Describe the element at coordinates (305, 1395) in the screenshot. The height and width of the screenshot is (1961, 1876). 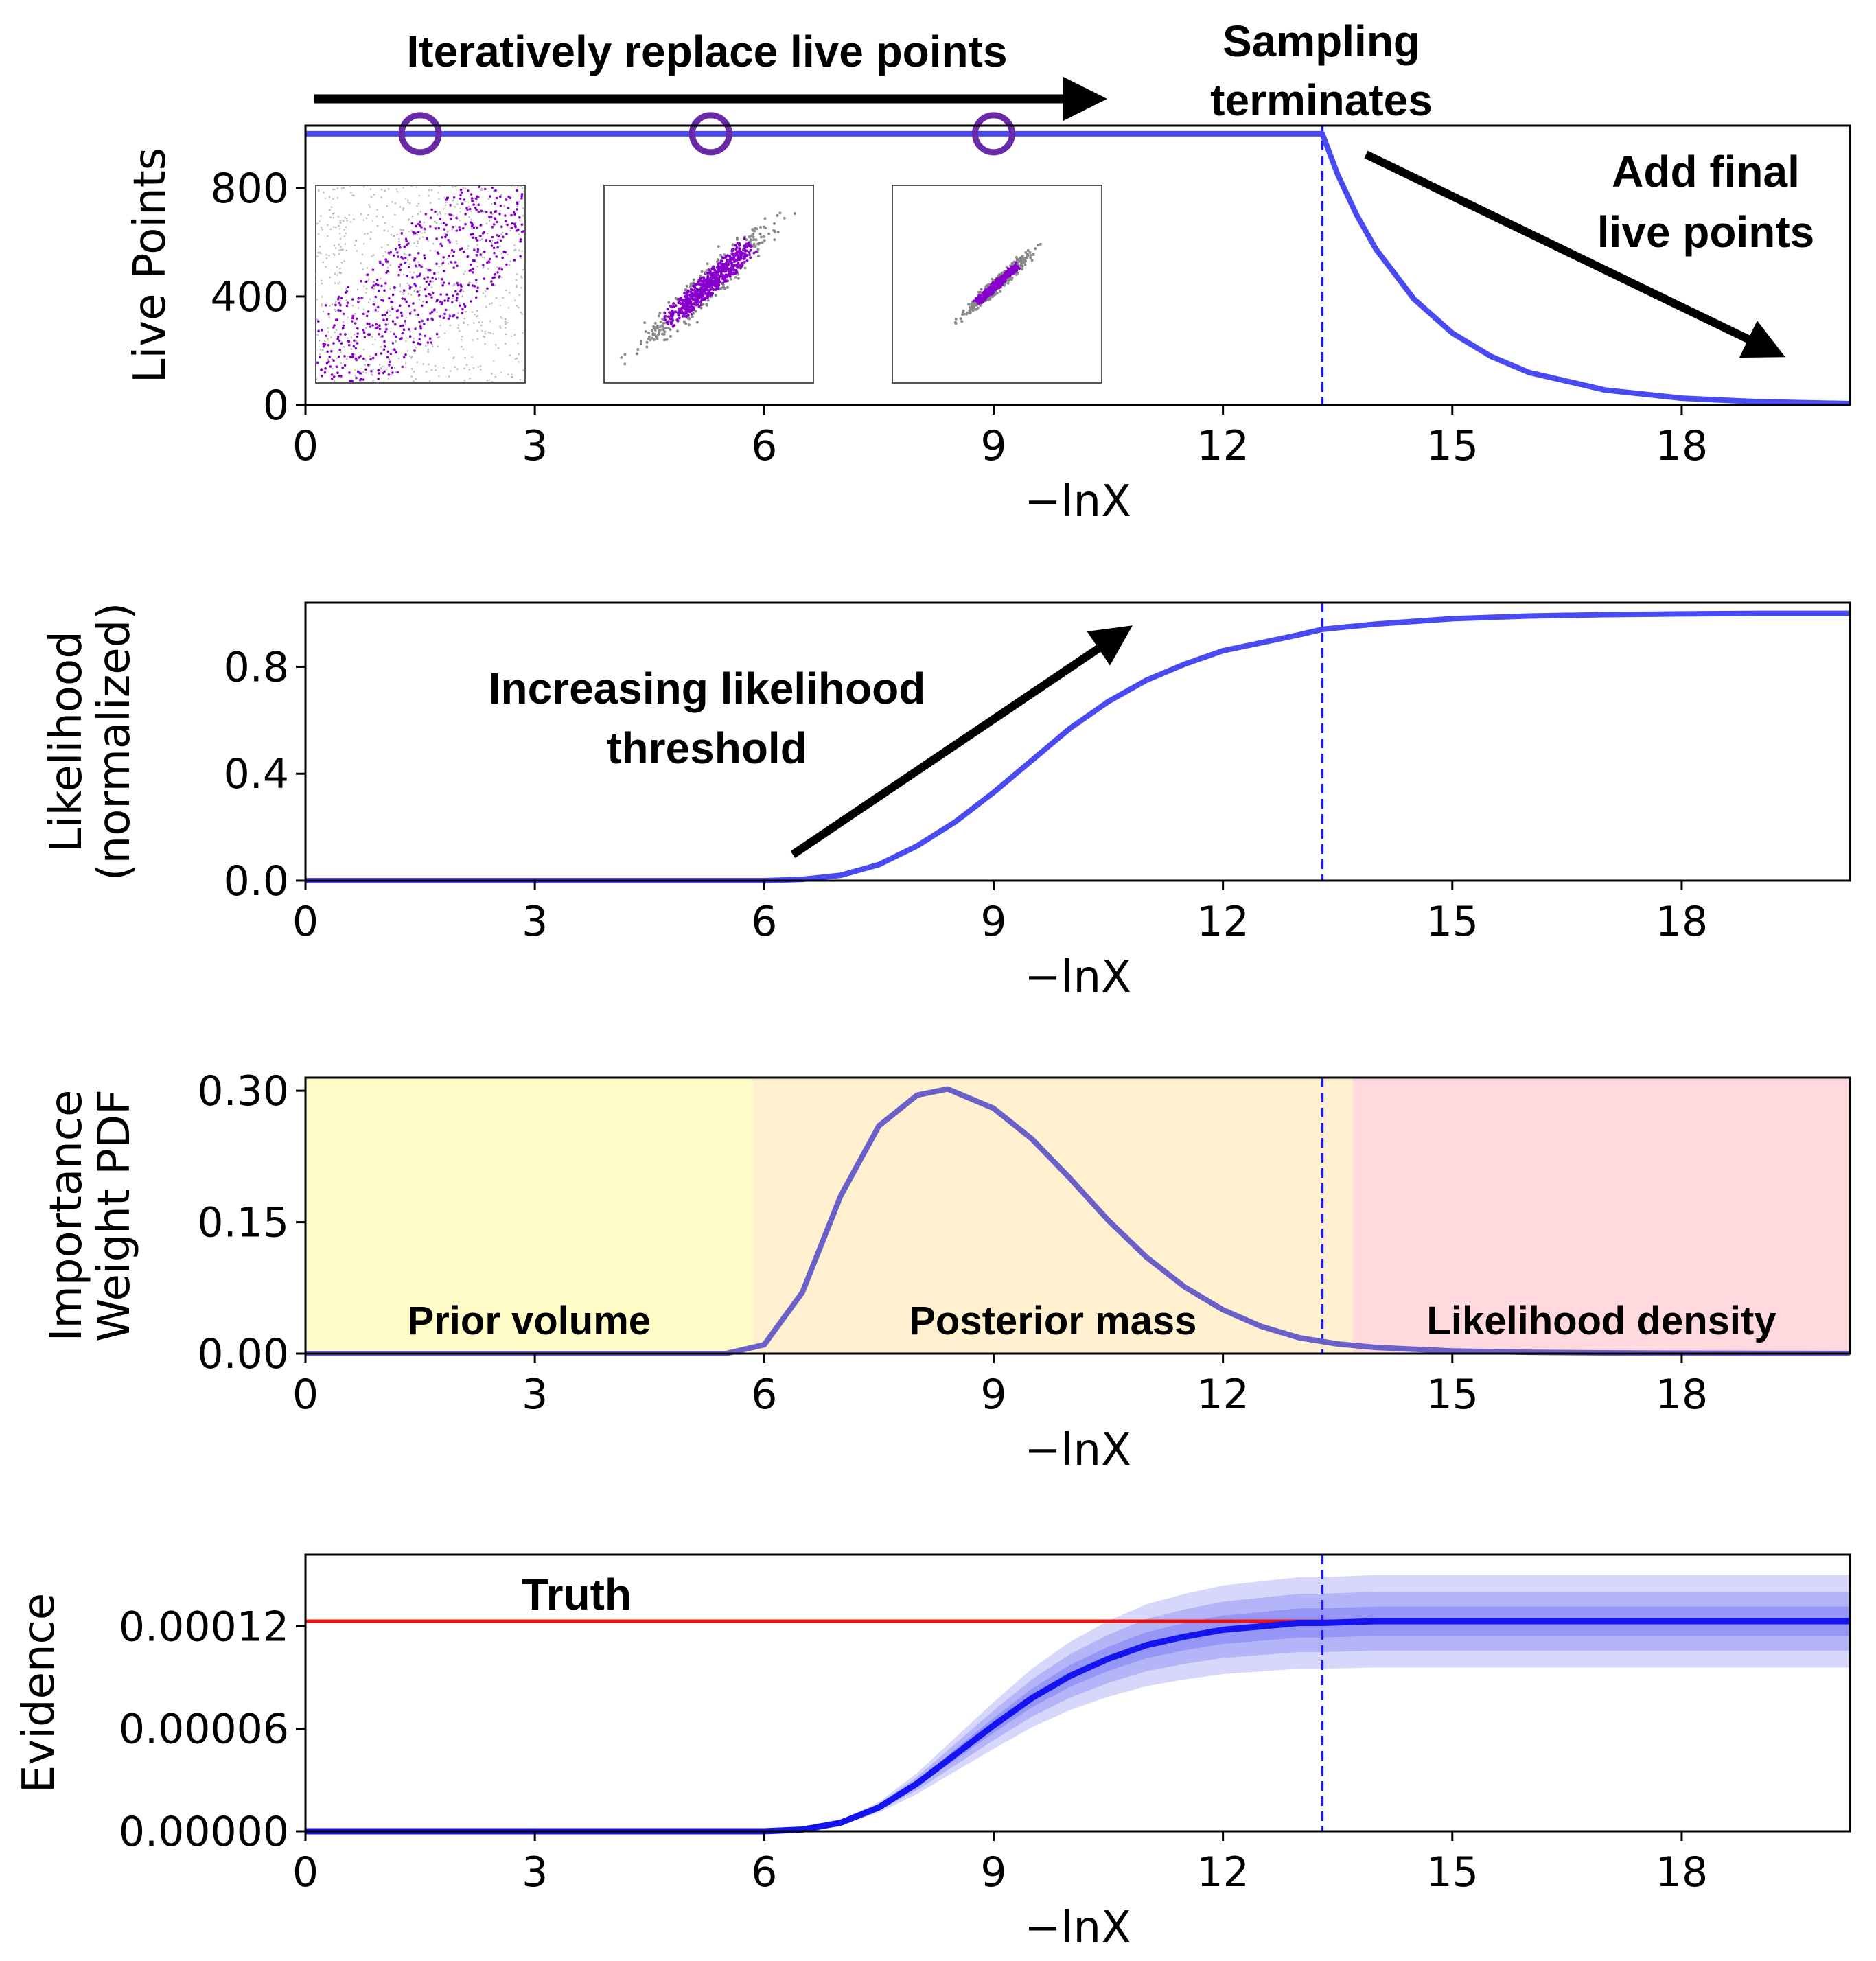
I see `x-tick-label-0: 0` at that location.